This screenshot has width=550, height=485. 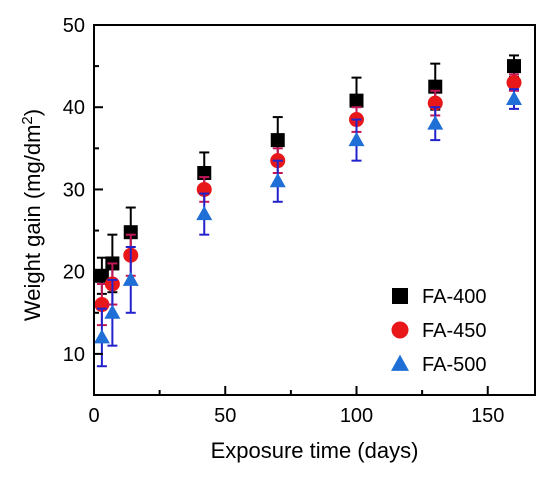 What do you see at coordinates (74, 355) in the screenshot?
I see `y-tick-label: 10` at bounding box center [74, 355].